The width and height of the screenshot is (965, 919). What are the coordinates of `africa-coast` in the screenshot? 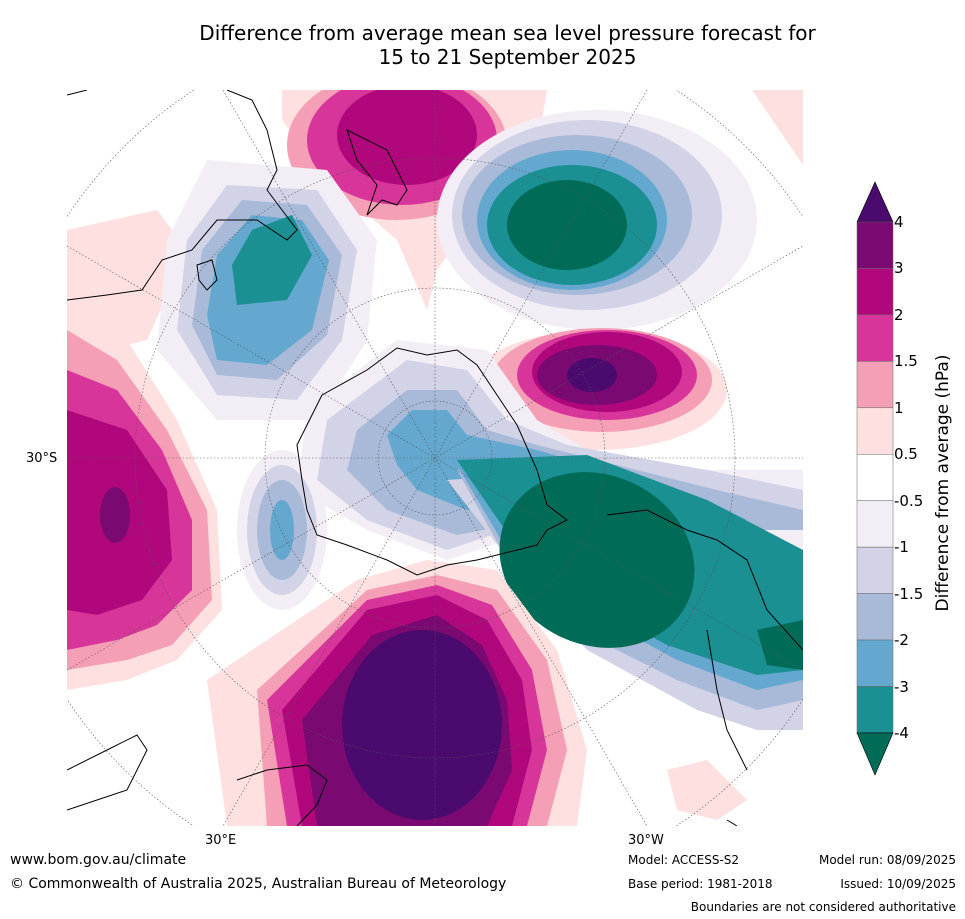 It's located at (197, 780).